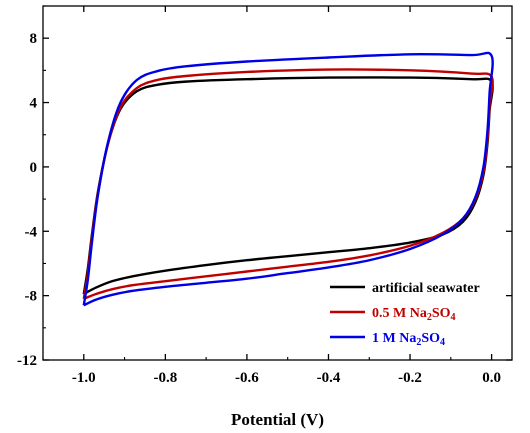 The image size is (530, 433). Describe the element at coordinates (247, 378) in the screenshot. I see `x-tick-label: -0.6` at that location.